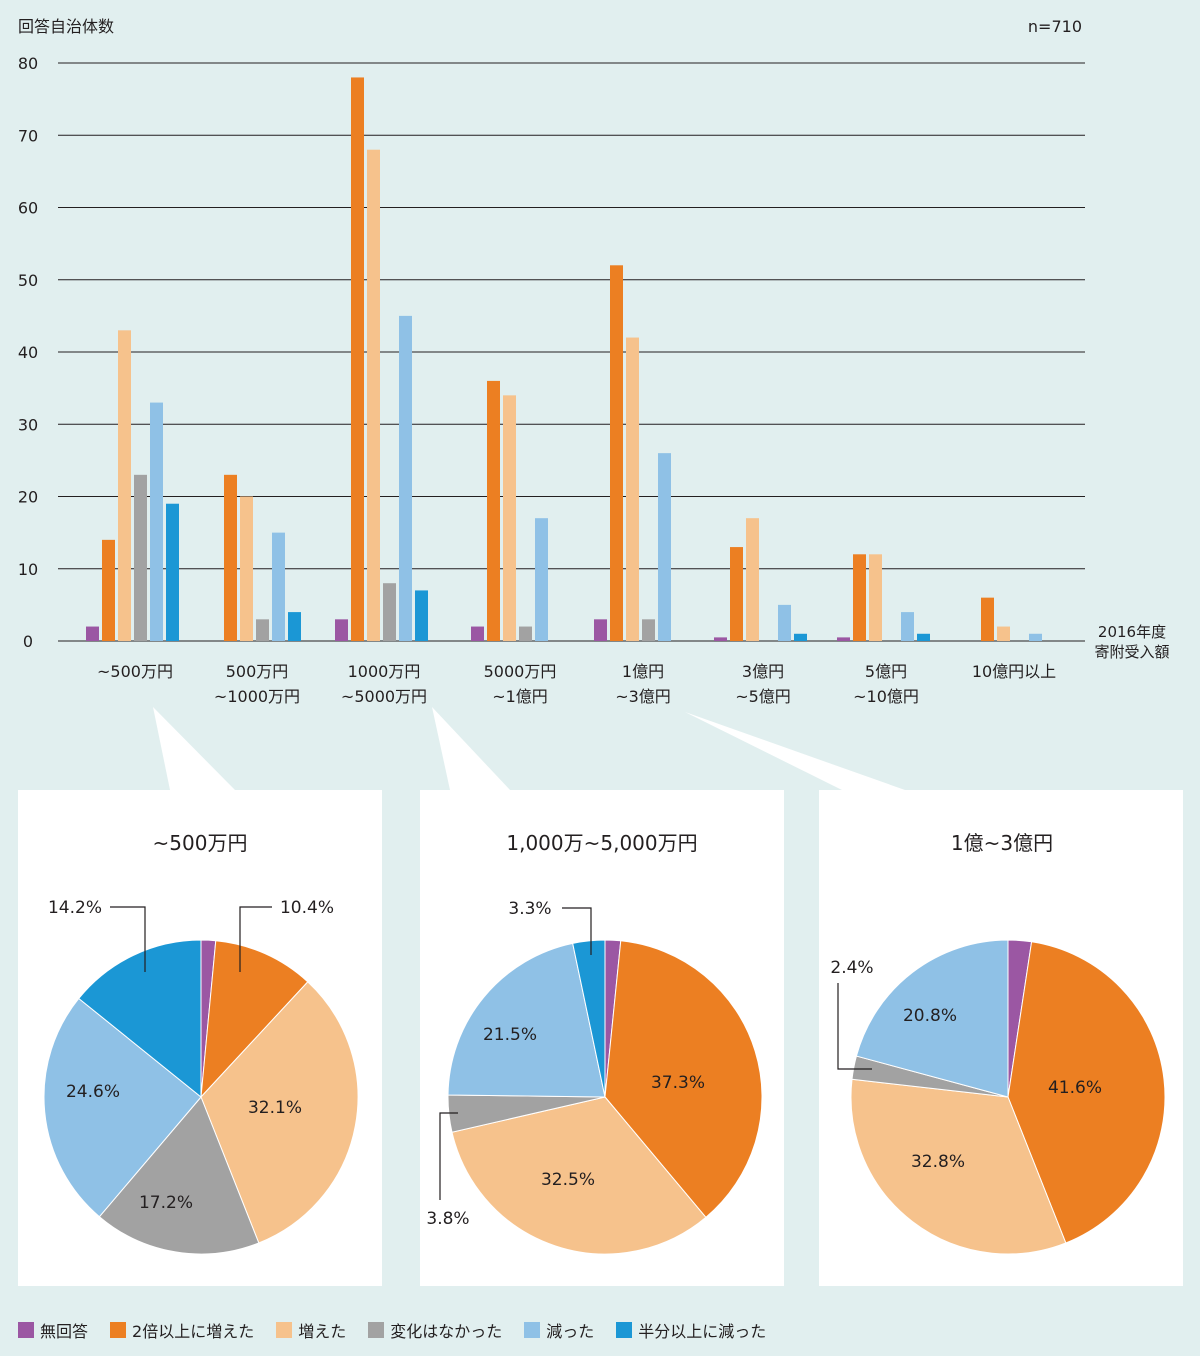  I want to click on slice-label: 3.3%, so click(529, 909).